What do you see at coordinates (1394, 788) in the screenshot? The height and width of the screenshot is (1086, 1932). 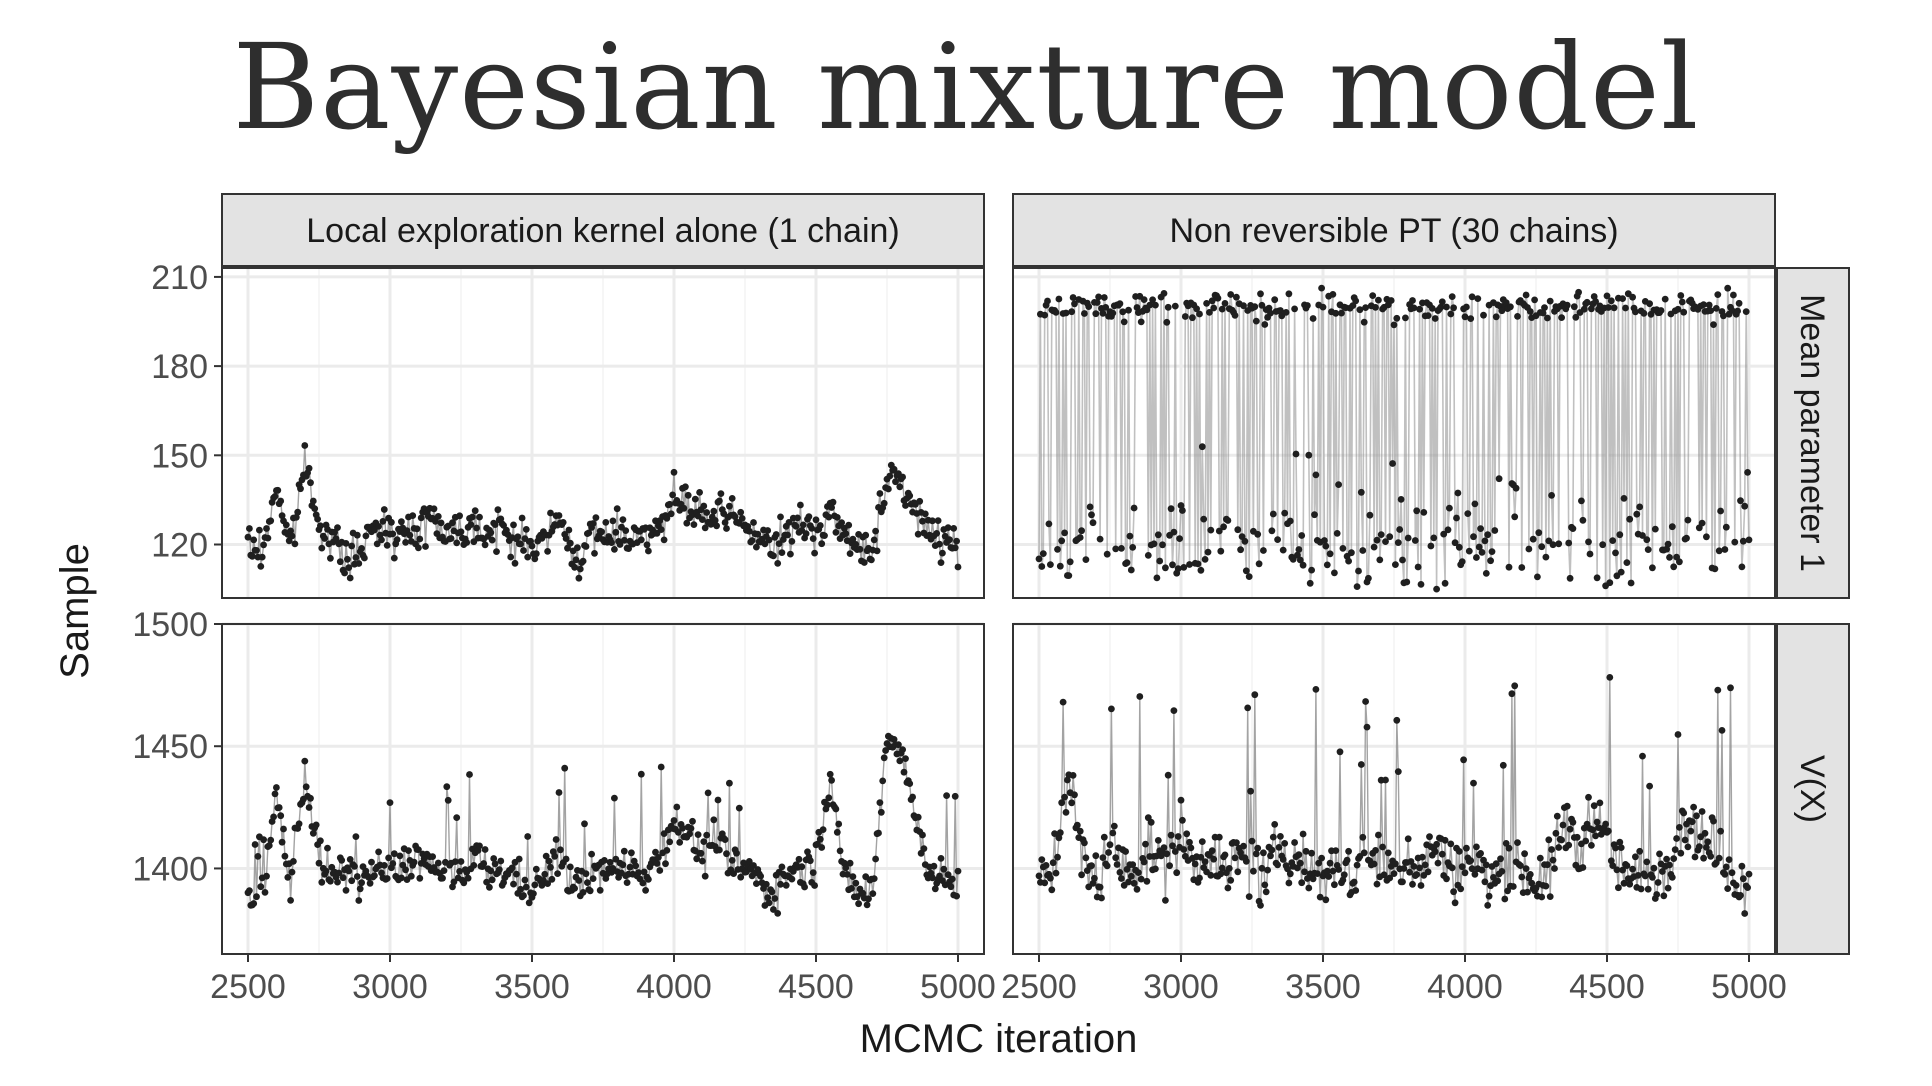 I see `panel` at bounding box center [1394, 788].